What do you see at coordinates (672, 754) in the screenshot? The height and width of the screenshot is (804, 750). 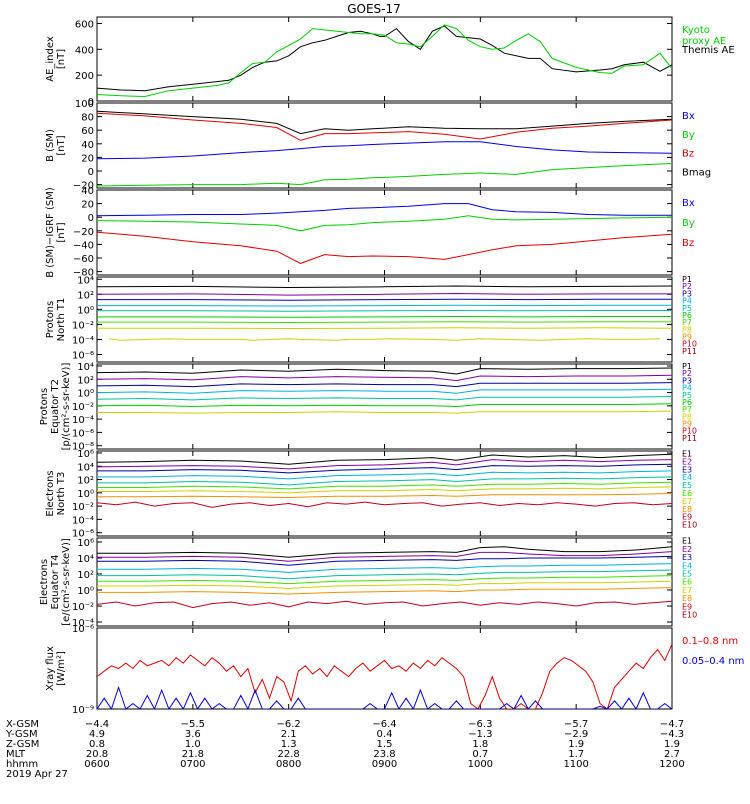 I see `axis-value: 2.7` at bounding box center [672, 754].